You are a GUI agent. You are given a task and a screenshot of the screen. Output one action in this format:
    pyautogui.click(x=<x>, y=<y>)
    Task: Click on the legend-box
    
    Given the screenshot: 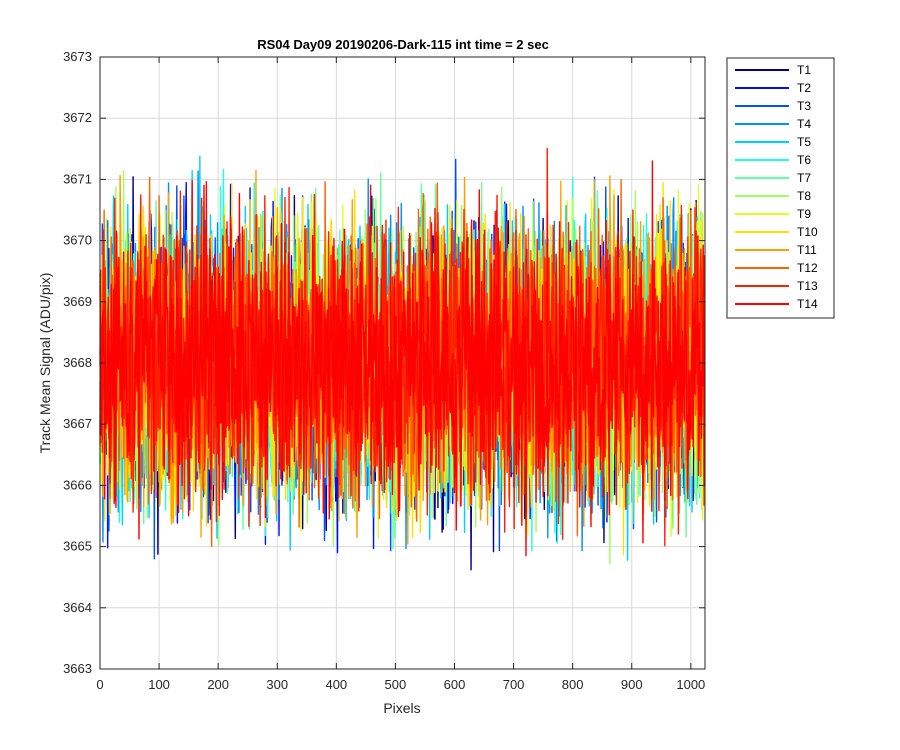 What is the action you would take?
    pyautogui.click(x=780, y=188)
    